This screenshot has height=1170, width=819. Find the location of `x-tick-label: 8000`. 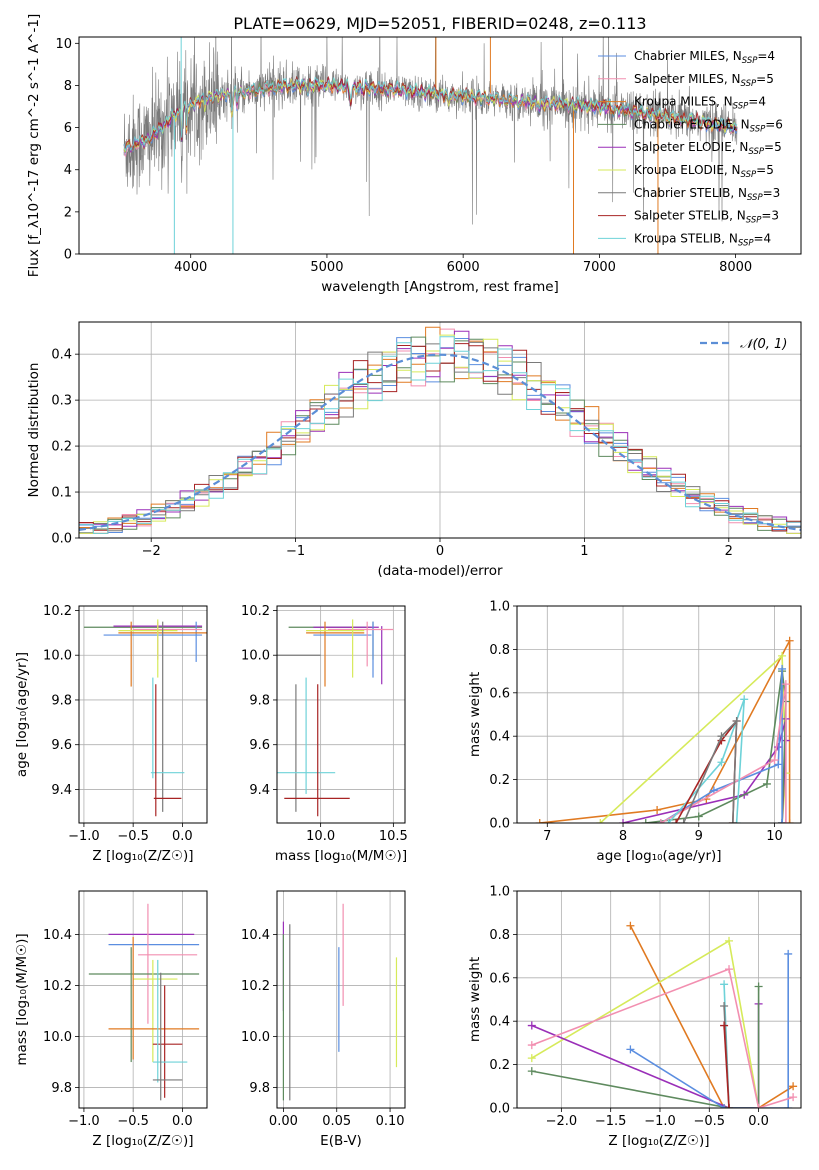

x-tick-label: 8000 is located at coordinates (735, 267).